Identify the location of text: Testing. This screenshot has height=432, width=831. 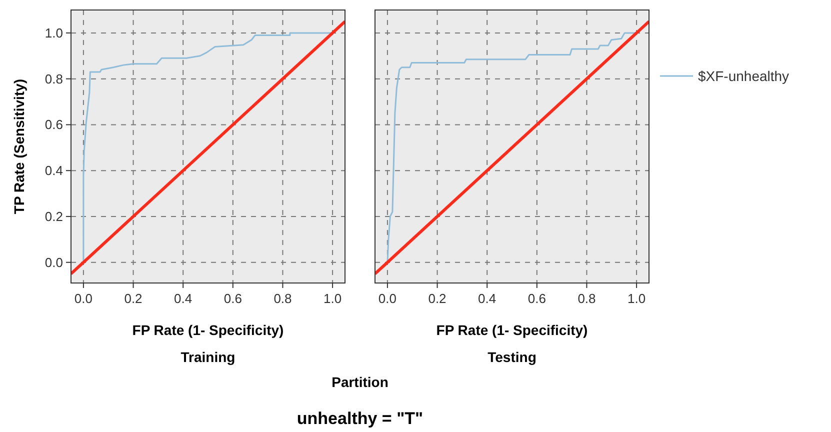
(512, 357).